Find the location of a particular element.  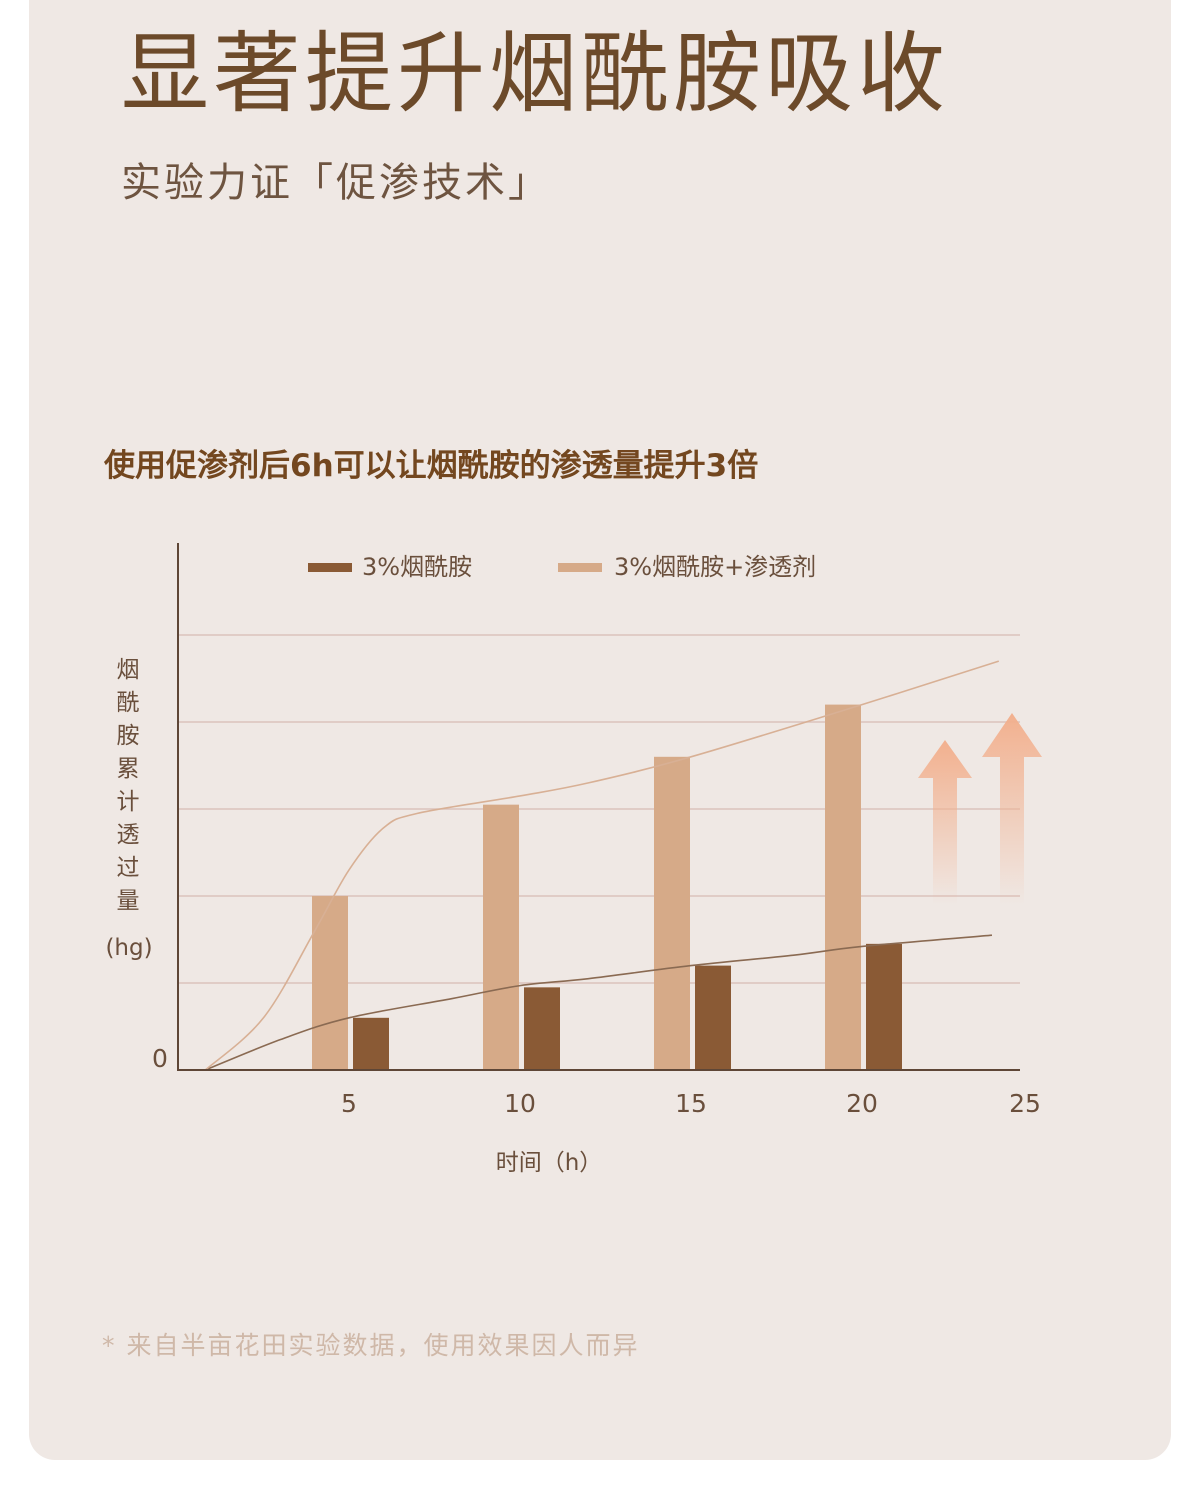

x-tick-label: 20 is located at coordinates (862, 1103).